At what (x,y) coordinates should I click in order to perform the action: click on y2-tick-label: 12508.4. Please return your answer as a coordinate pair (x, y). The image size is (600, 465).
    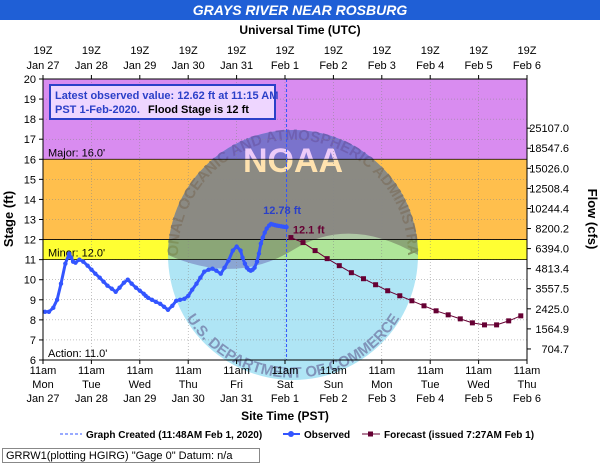
    Looking at the image, I should click on (549, 189).